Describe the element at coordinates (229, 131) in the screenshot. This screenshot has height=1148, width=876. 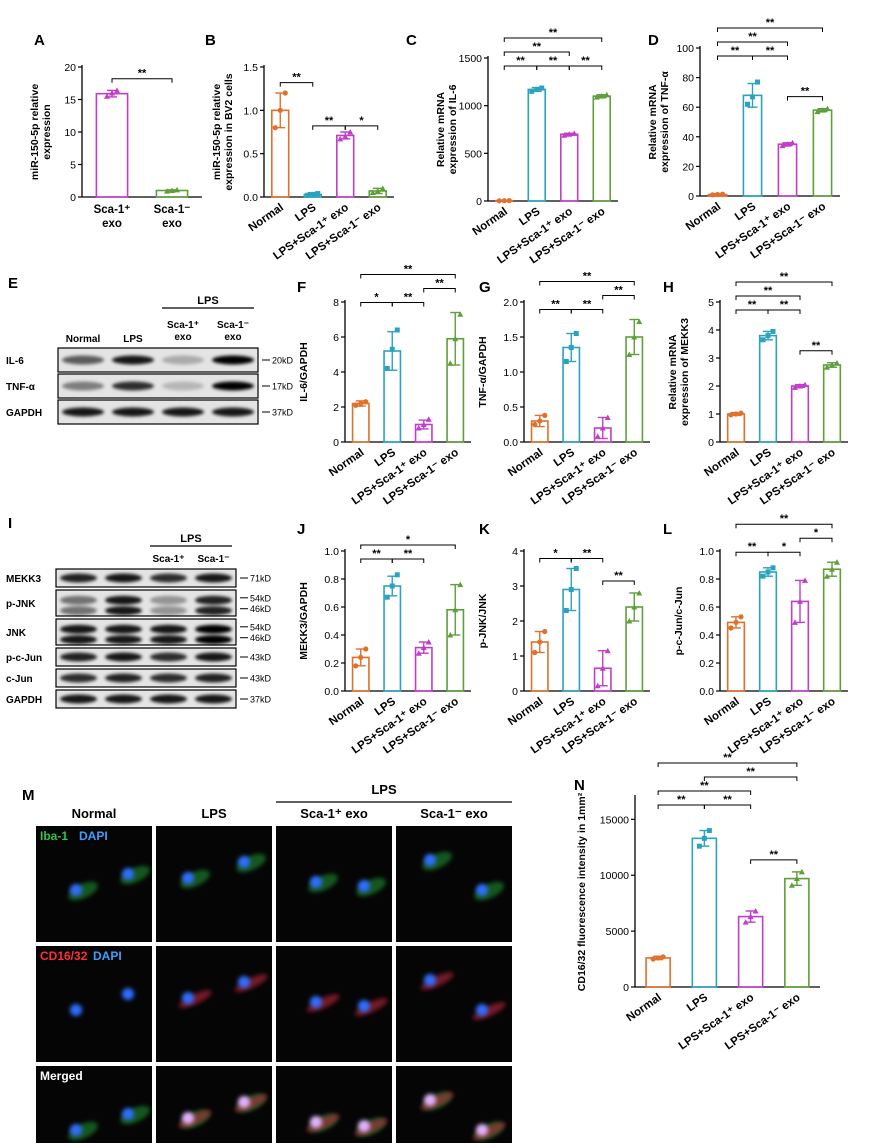
I see `y-axis-label: expression in BV2 cells` at that location.